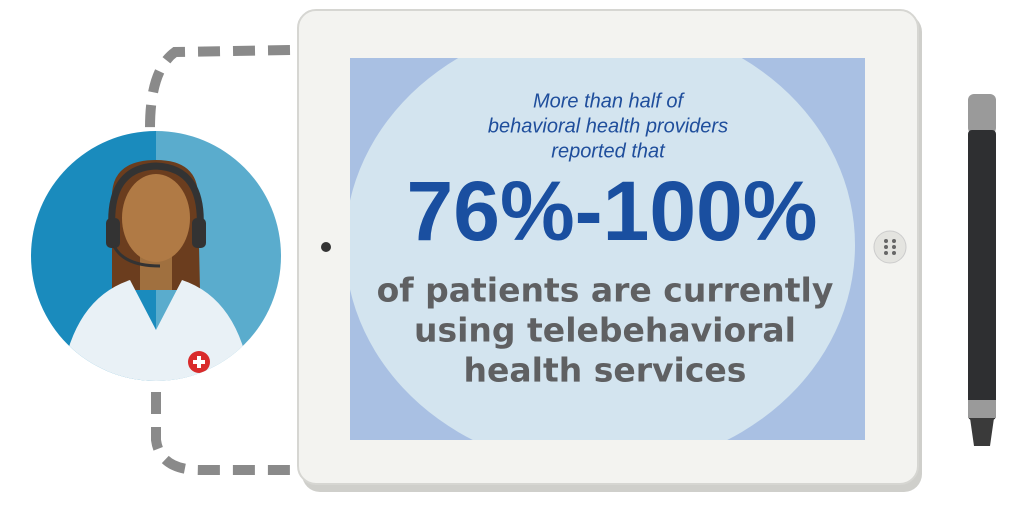 The width and height of the screenshot is (1024, 512). I want to click on intro-line: behavioral health providers, so click(608, 126).